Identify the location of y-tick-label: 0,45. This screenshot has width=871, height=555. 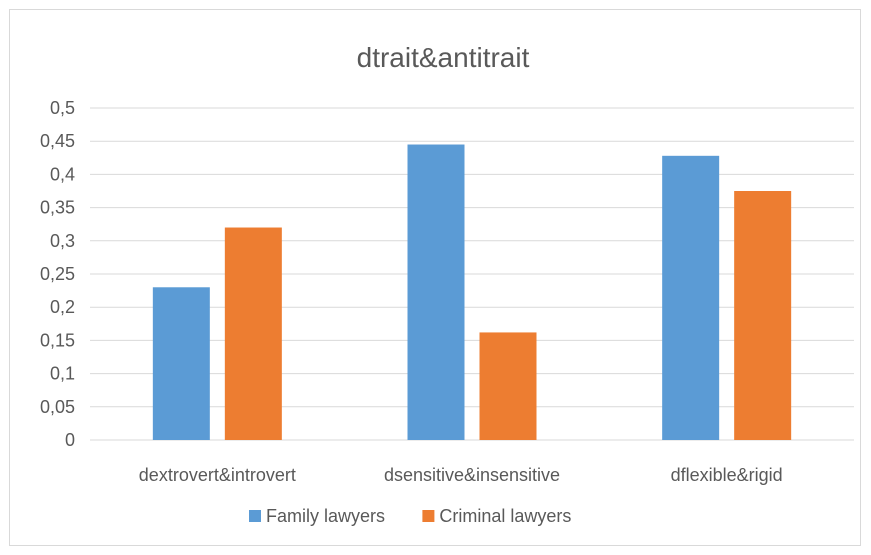
(57, 141).